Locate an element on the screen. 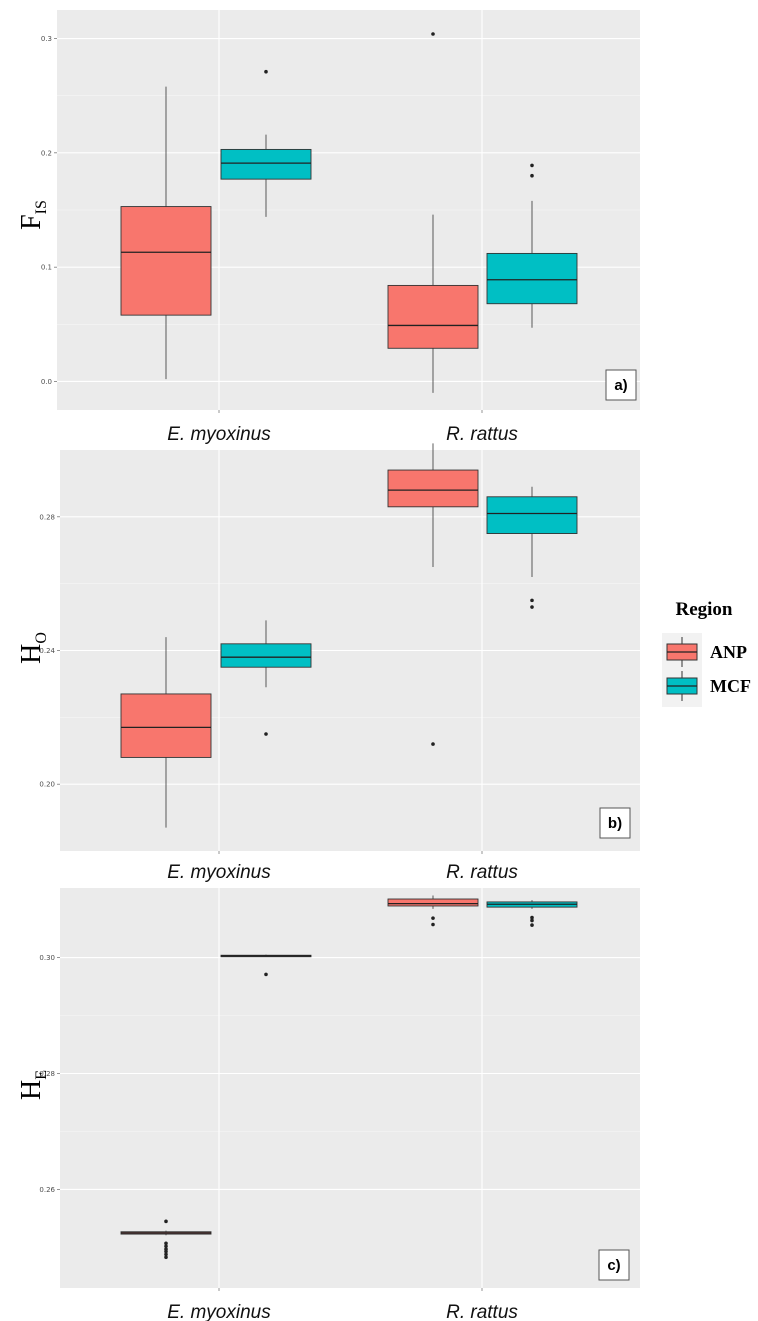 The width and height of the screenshot is (758, 1321). legend: Region ANP MCF is located at coordinates (706, 653).